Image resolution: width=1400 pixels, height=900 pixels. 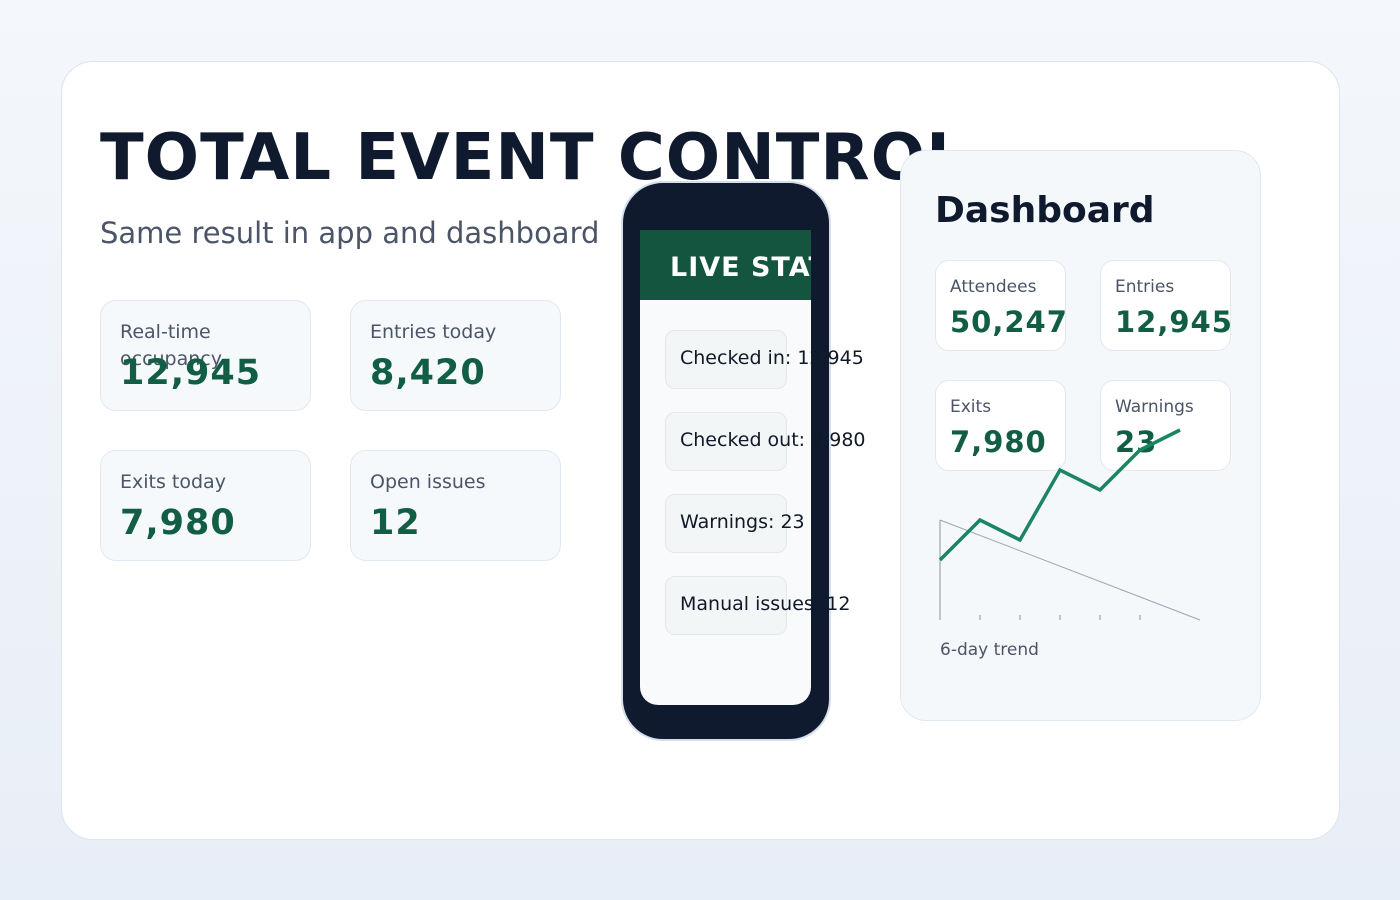 What do you see at coordinates (1154, 407) in the screenshot?
I see `stat-label: Warnings` at bounding box center [1154, 407].